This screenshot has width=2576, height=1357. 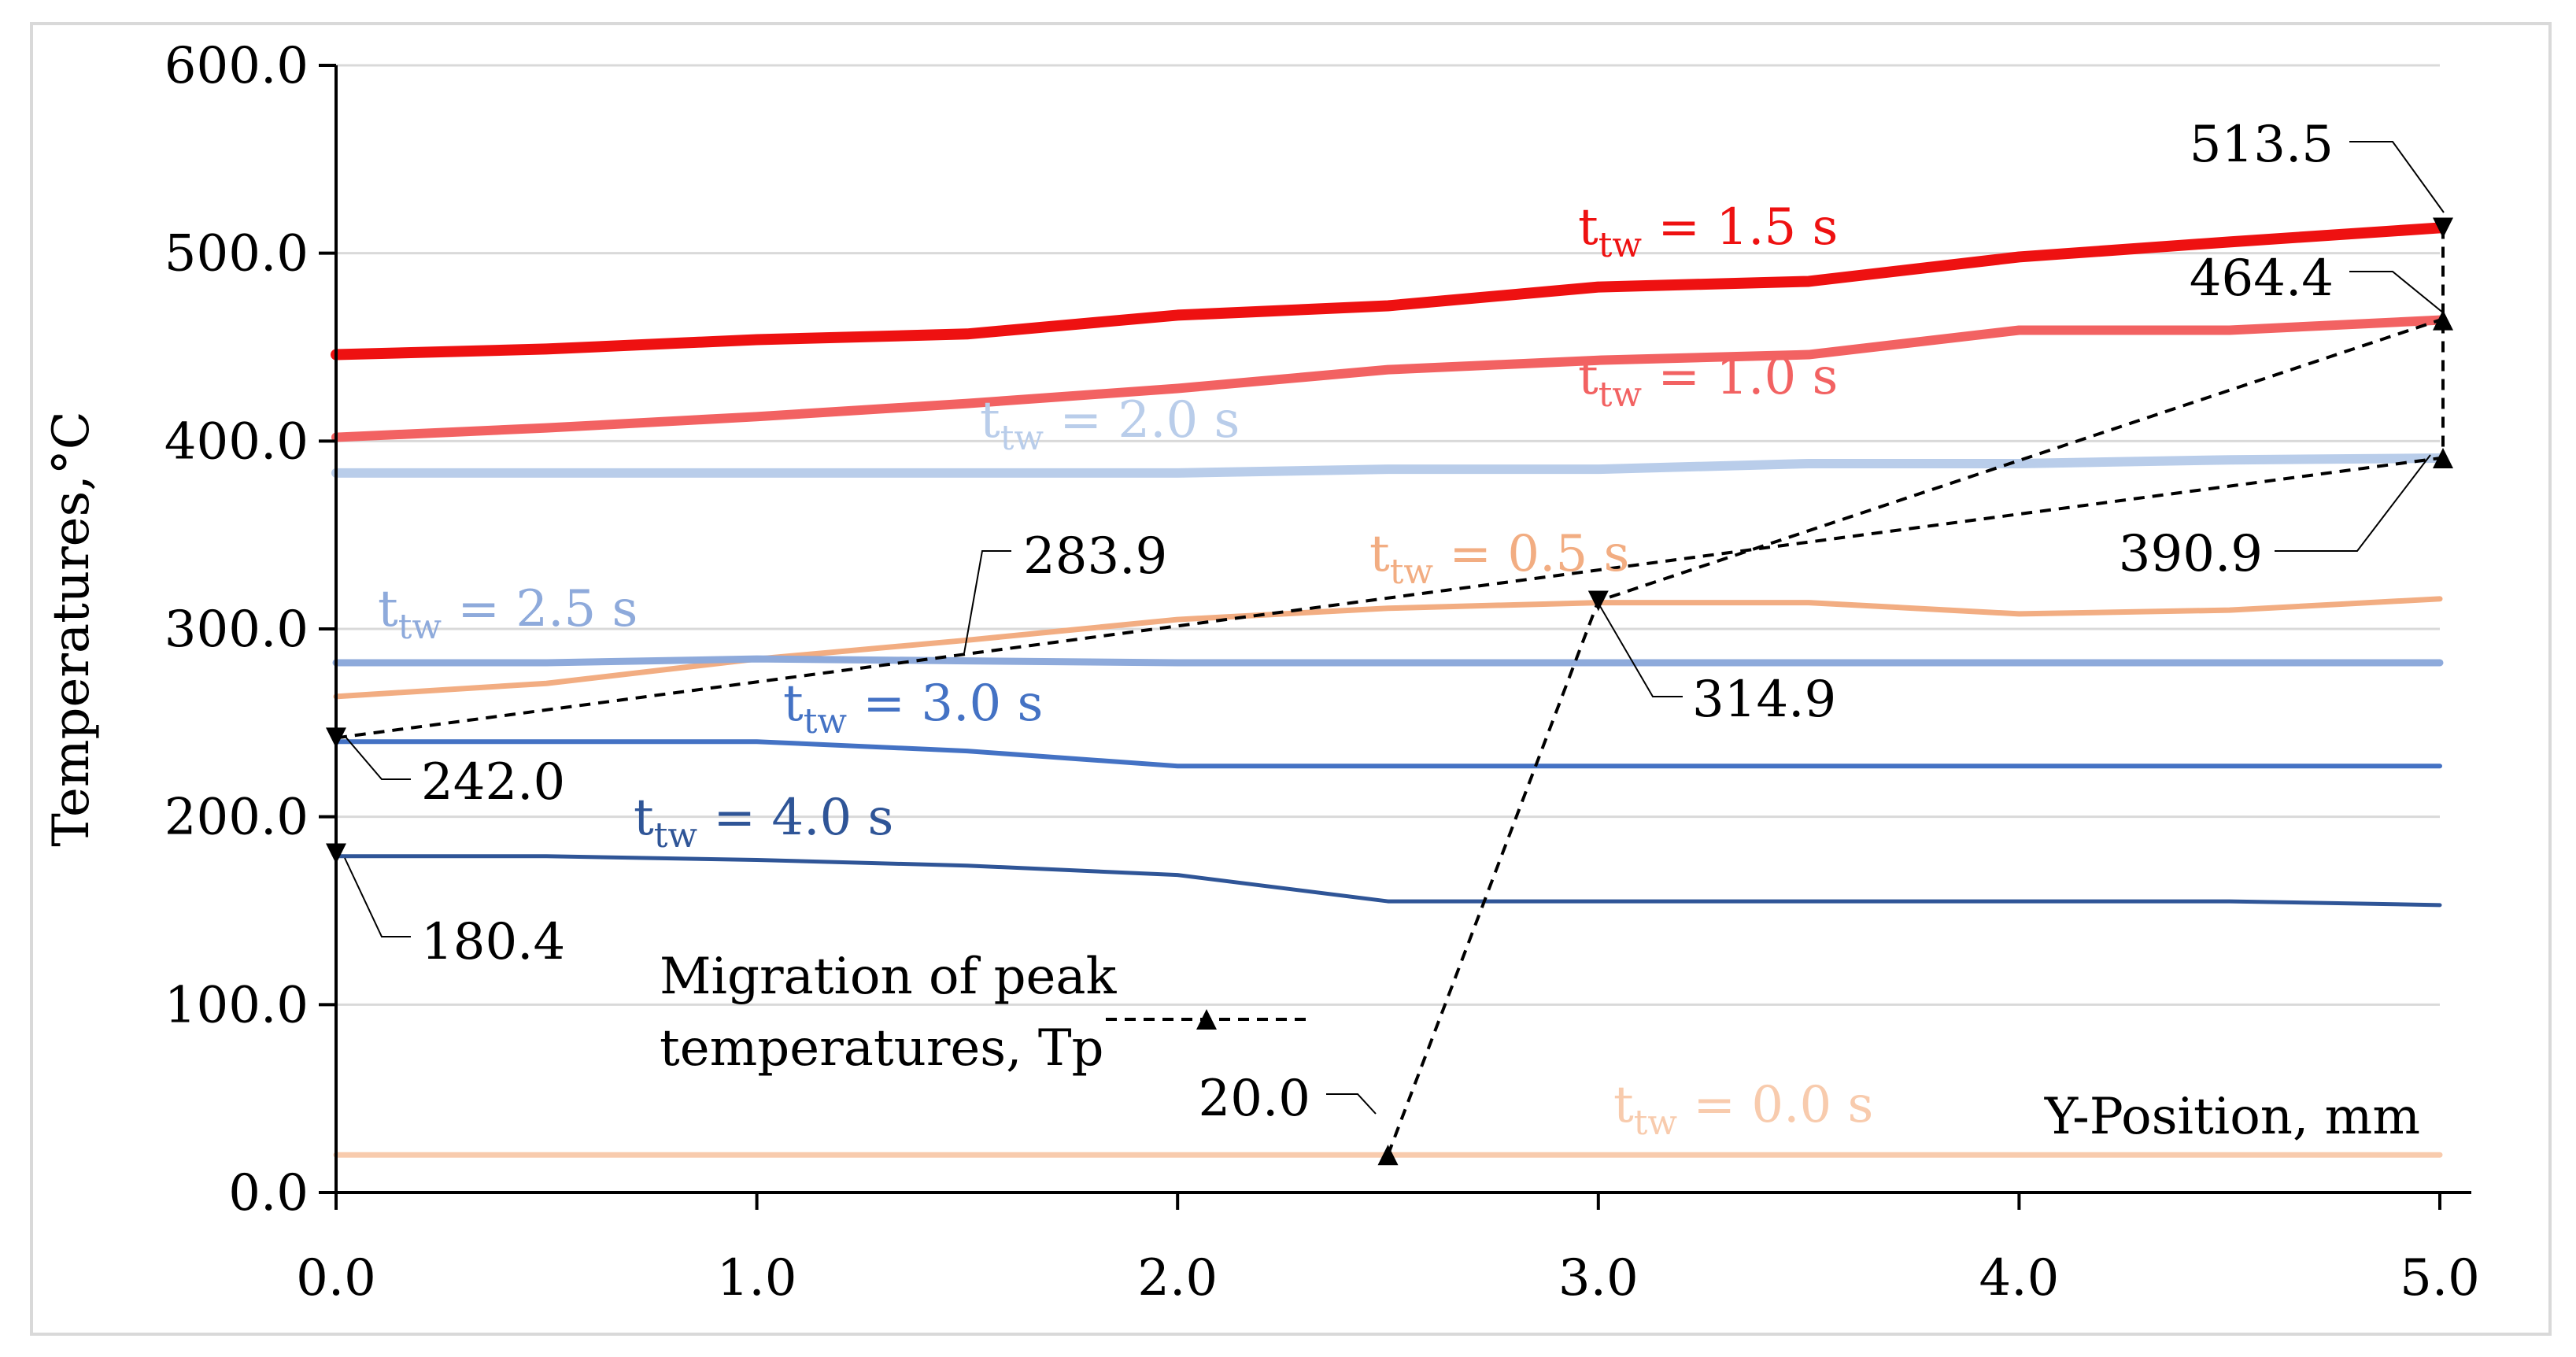 What do you see at coordinates (881, 1048) in the screenshot?
I see `legend-label: temperatures, Tp` at bounding box center [881, 1048].